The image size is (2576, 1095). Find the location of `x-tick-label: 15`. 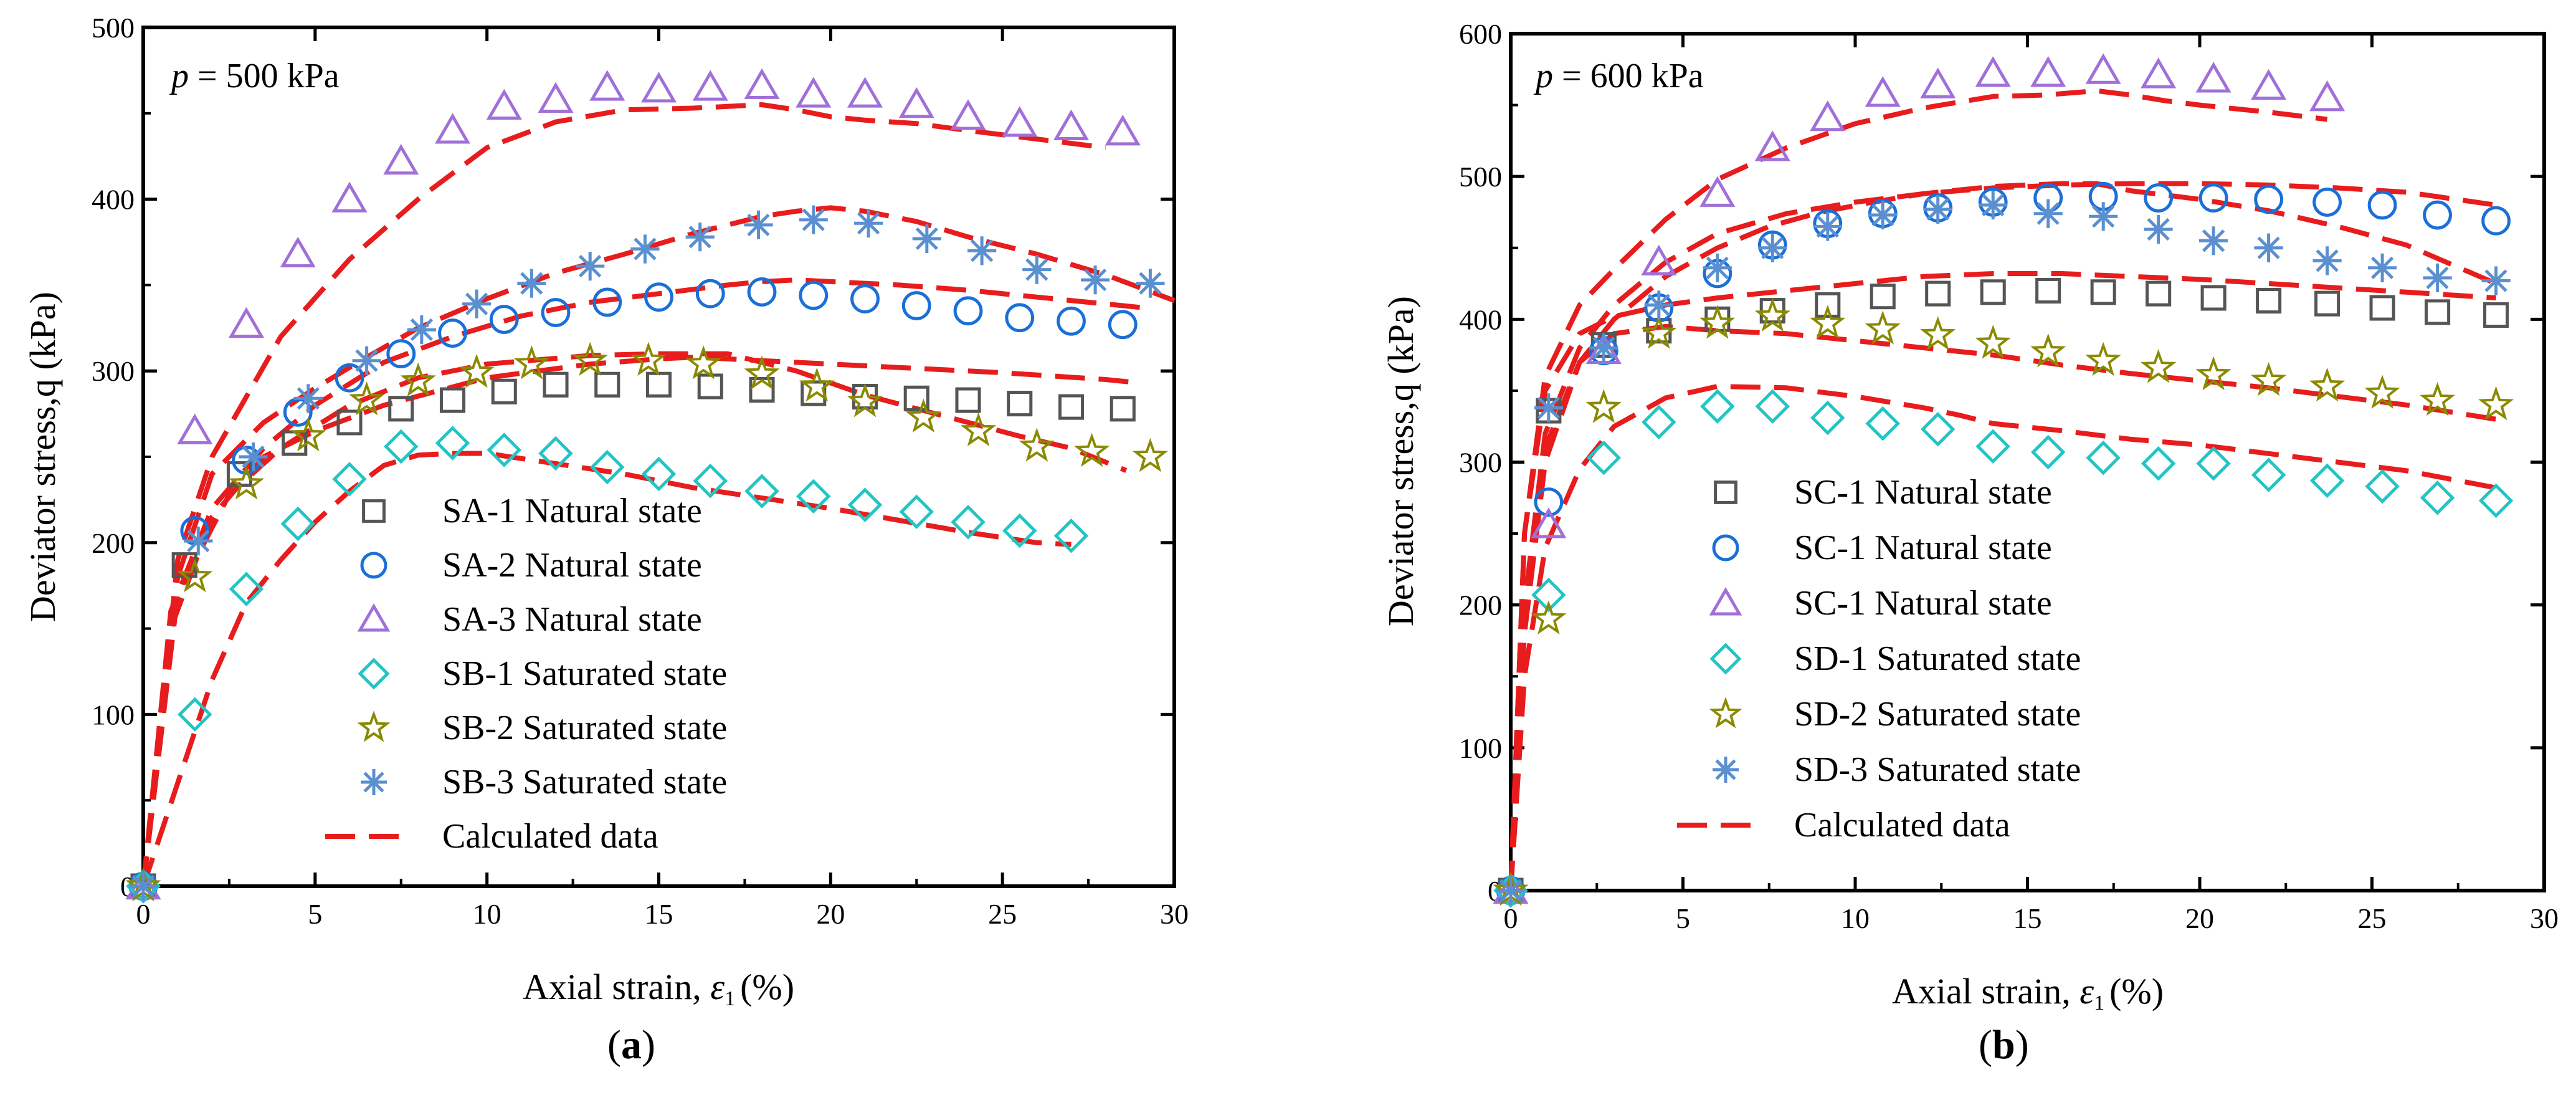

x-tick-label: 15 is located at coordinates (659, 914).